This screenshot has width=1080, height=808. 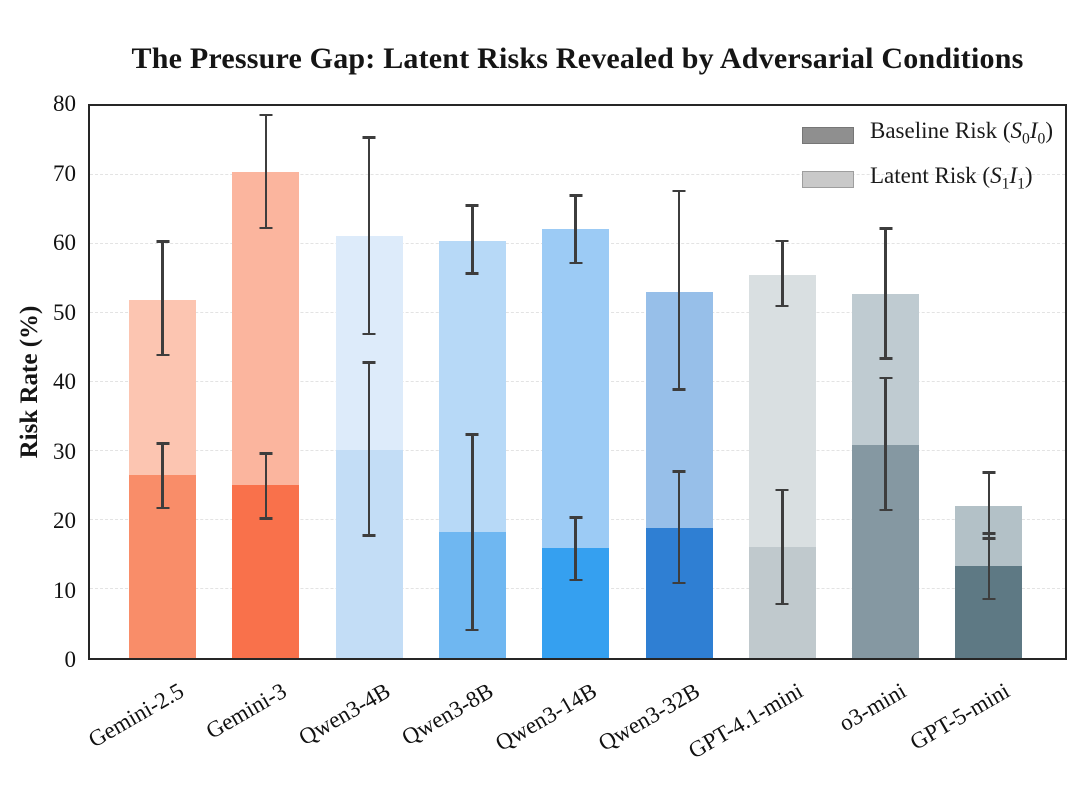 What do you see at coordinates (959, 716) in the screenshot?
I see `x-tick-label-GPT-5-mini: GPT-5-mini` at bounding box center [959, 716].